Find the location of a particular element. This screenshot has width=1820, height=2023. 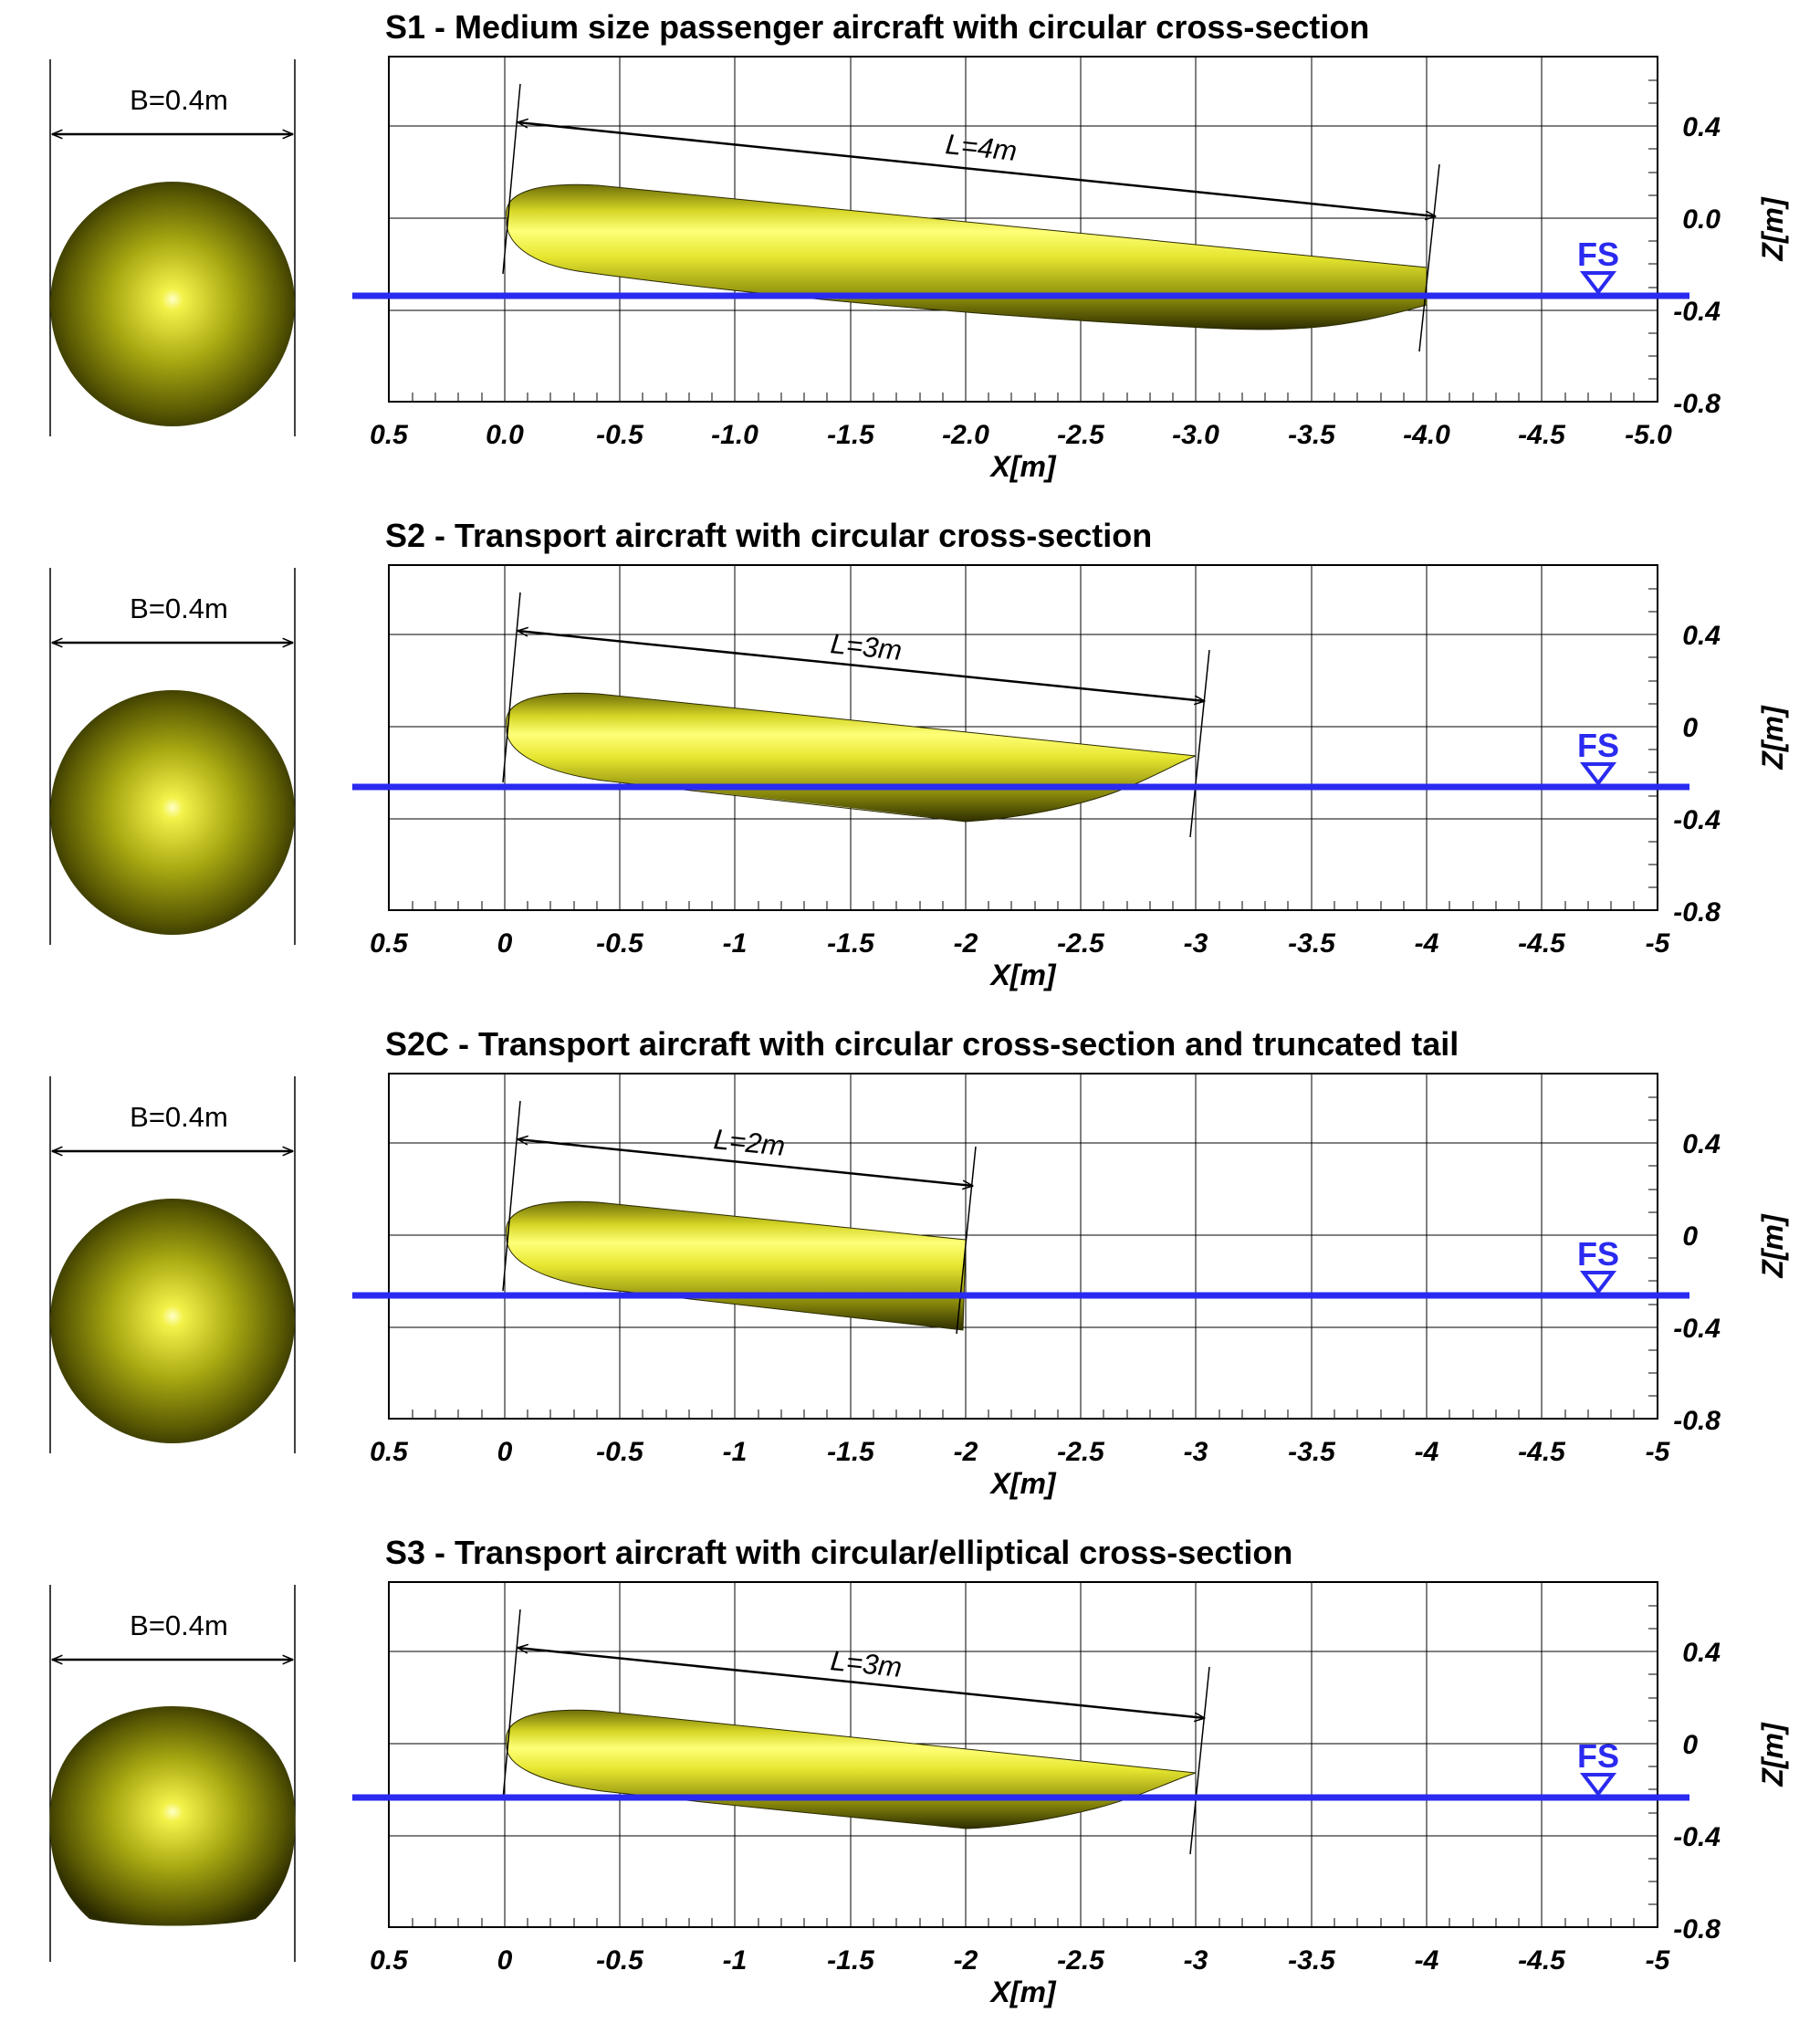

z-tick-label: 0 is located at coordinates (1690, 1236).